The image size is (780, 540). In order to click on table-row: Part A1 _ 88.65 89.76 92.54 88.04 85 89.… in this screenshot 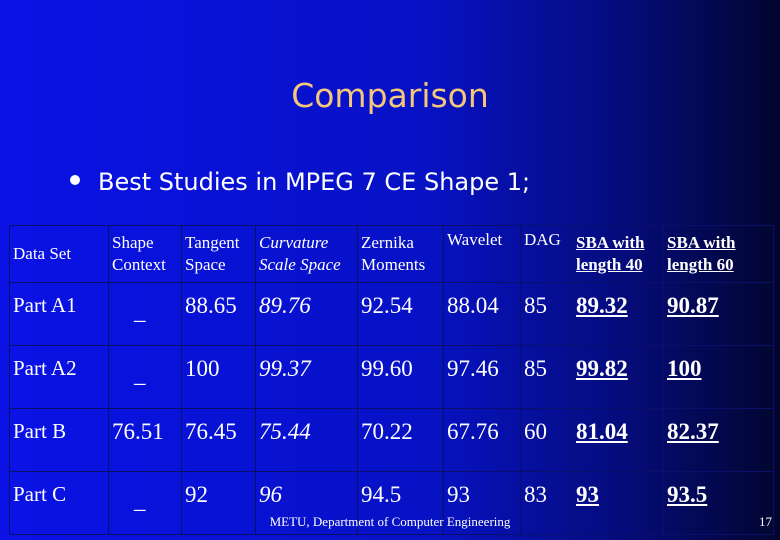, I will do `click(391, 314)`.